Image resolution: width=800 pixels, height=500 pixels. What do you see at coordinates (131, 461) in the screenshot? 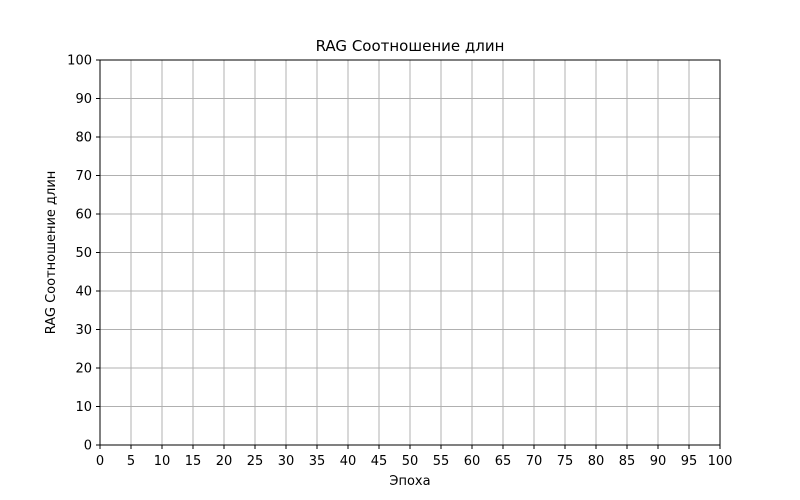
I see `x-tick-label: 5` at bounding box center [131, 461].